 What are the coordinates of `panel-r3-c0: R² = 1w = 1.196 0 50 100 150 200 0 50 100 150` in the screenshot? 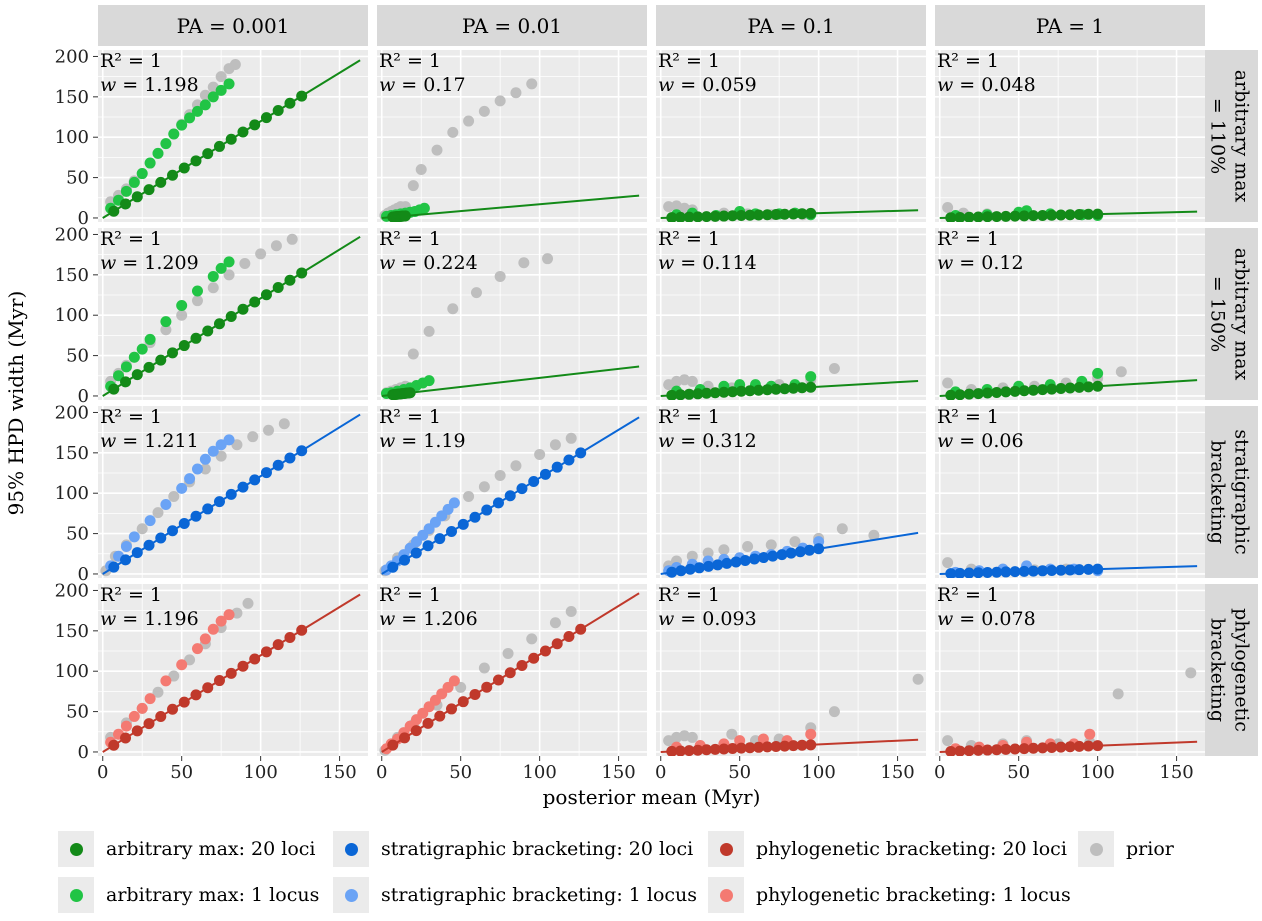 It's located at (211, 681).